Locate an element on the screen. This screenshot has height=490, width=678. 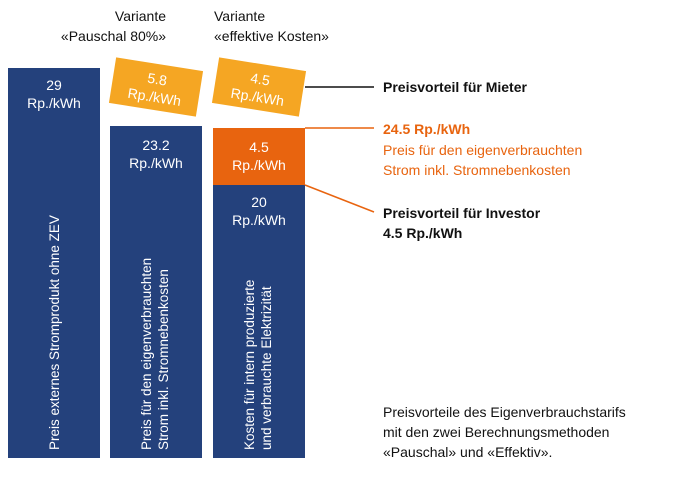
annotation: Preis für den eigenverbrauchten is located at coordinates (483, 150).